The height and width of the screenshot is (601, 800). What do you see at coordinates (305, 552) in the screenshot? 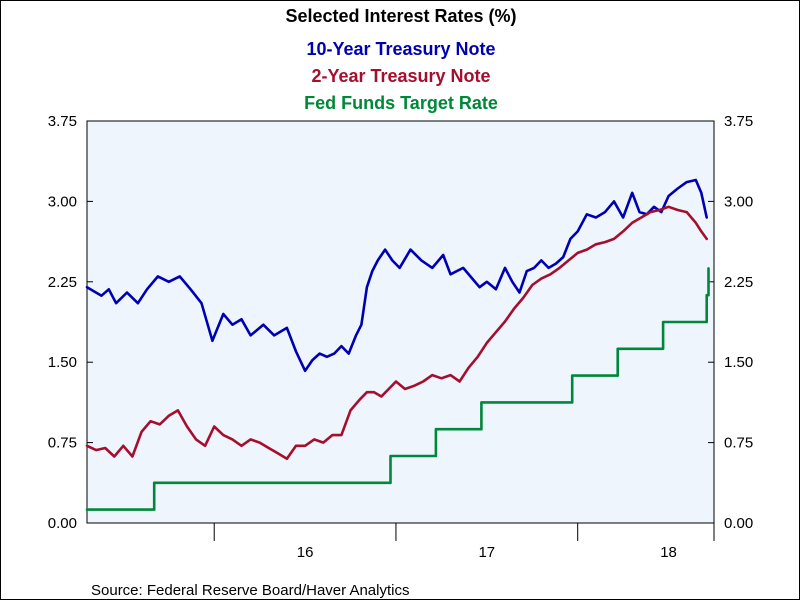
I see `x-tick-label: 16` at bounding box center [305, 552].